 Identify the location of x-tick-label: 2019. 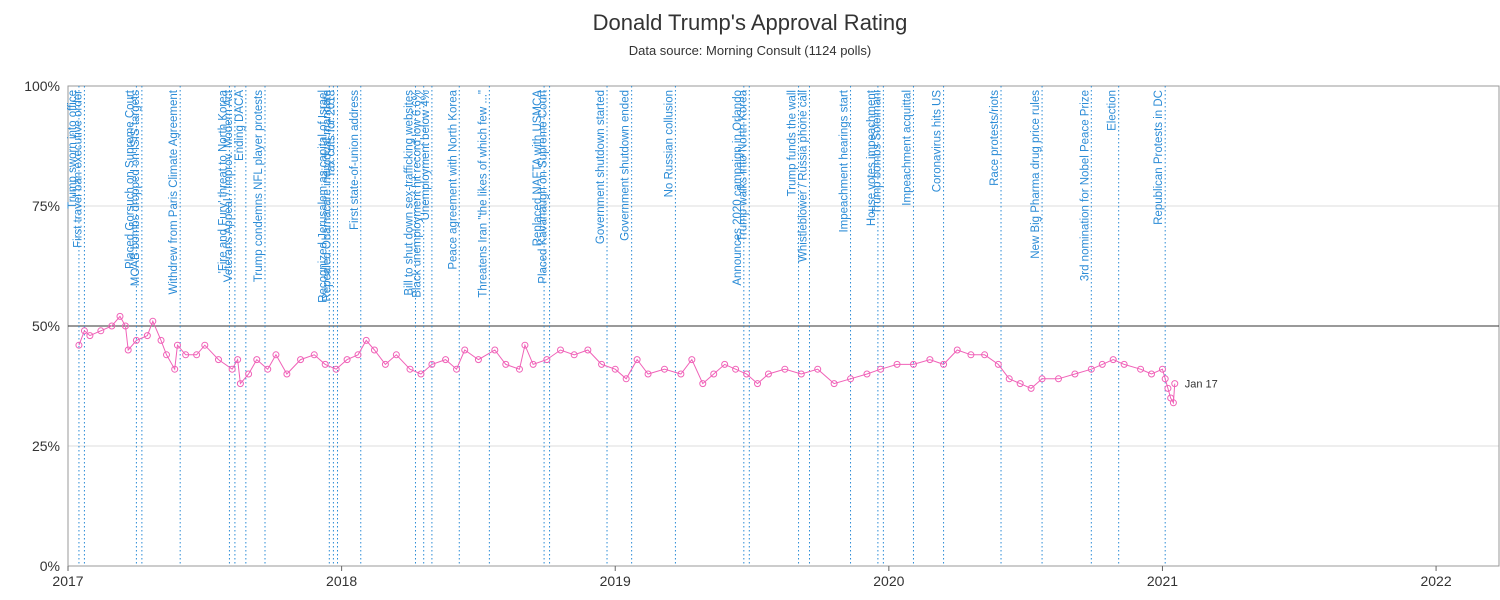
(615, 581).